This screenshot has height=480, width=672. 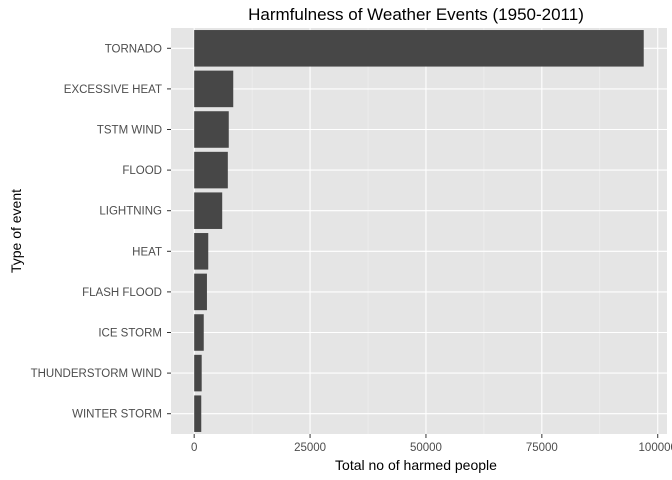 I want to click on x-tick-label: 75000, so click(x=542, y=448).